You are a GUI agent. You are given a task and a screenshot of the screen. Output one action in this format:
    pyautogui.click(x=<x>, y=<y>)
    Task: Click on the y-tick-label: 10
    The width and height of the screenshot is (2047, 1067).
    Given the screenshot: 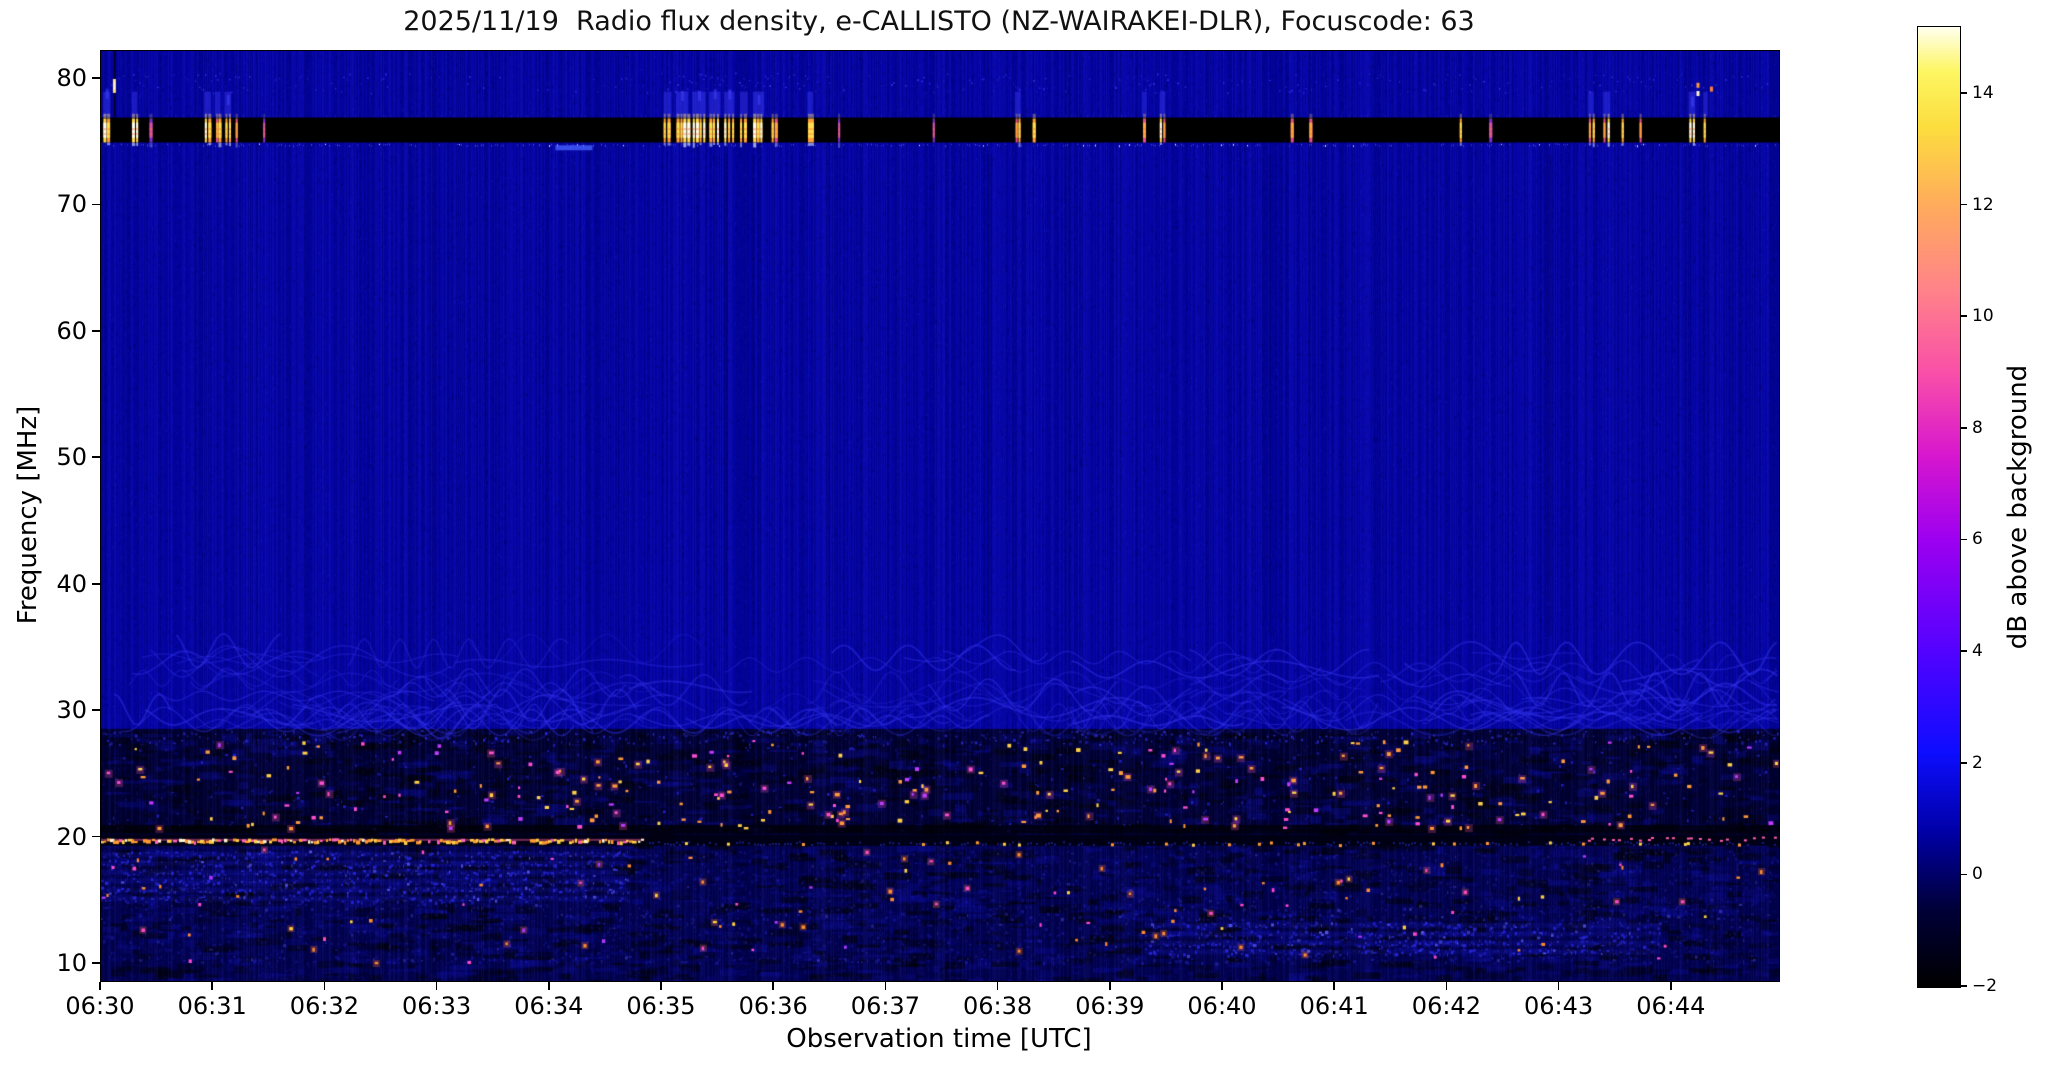 What is the action you would take?
    pyautogui.click(x=71, y=963)
    